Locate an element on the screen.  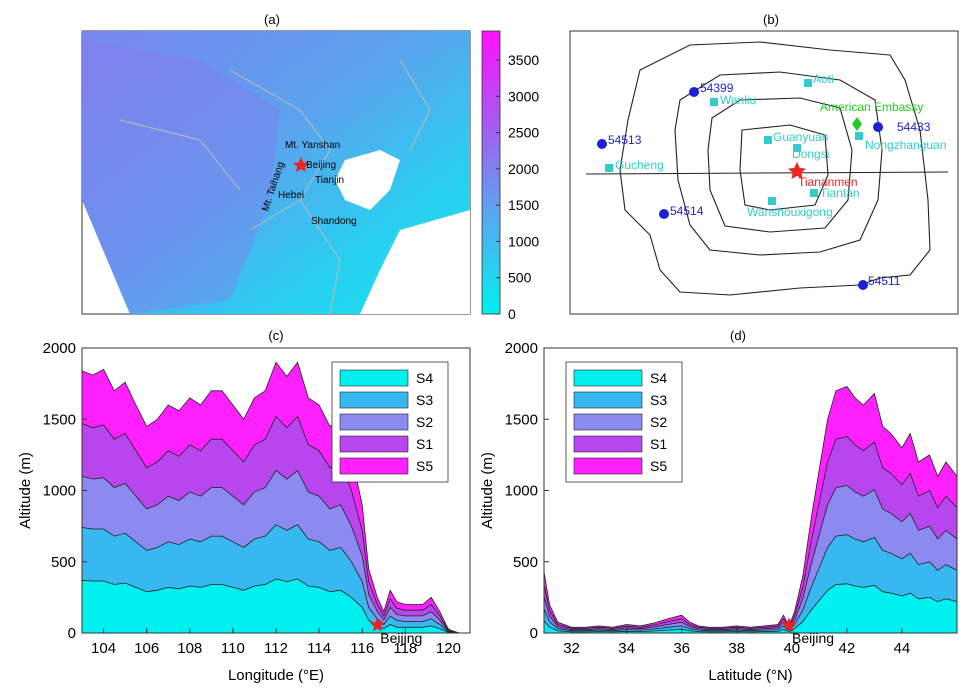
site-label: Tiantan is located at coordinates (840, 193).